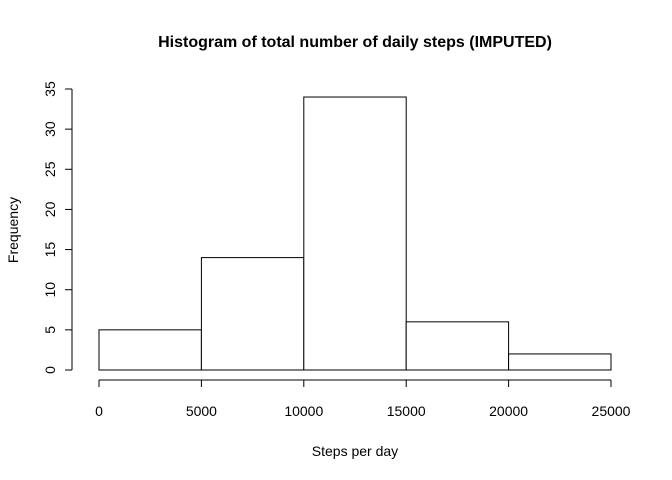 The height and width of the screenshot is (480, 672). I want to click on y-tick-label-7: 35, so click(50, 89).